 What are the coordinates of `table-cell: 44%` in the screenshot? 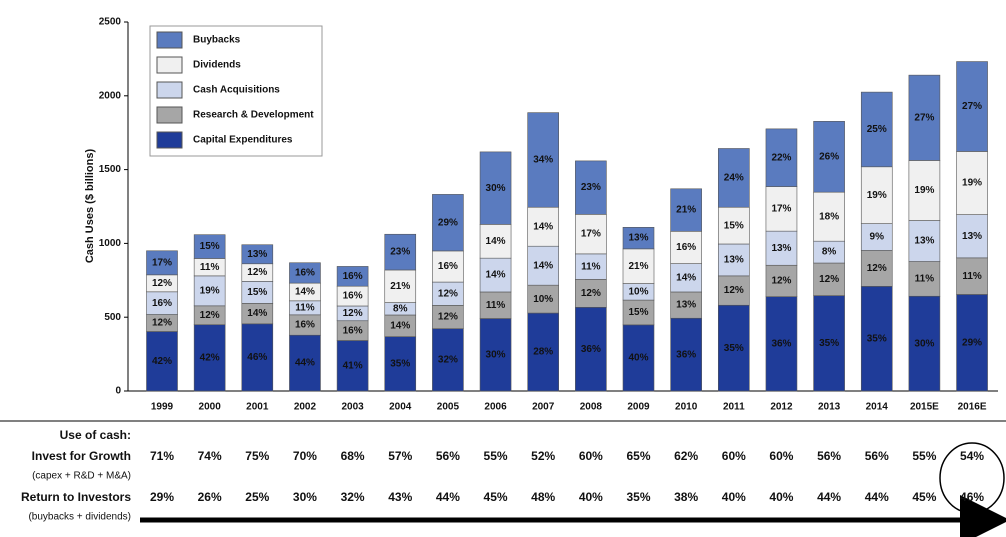 It's located at (877, 497).